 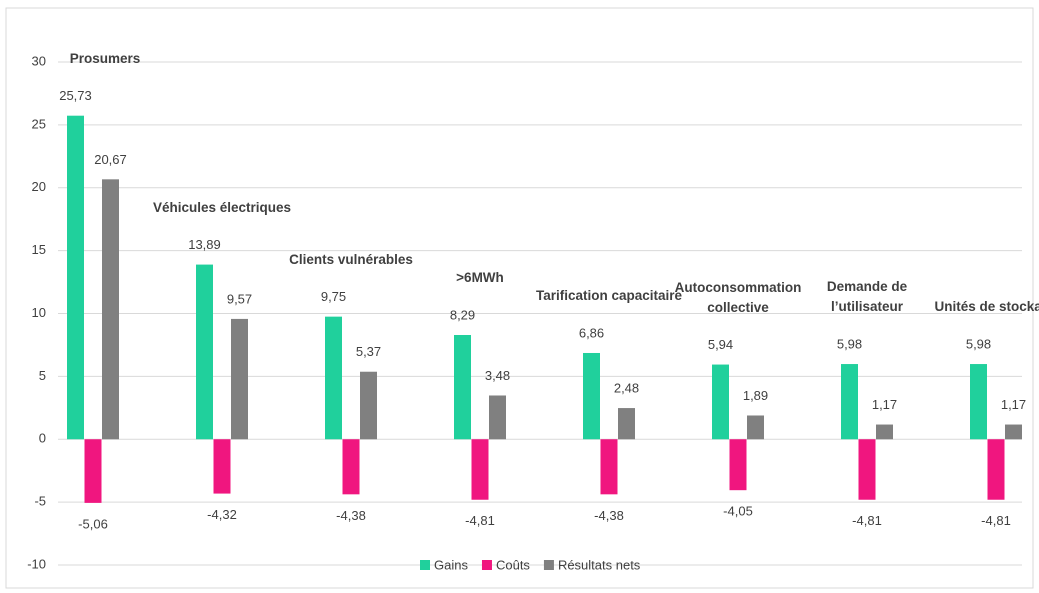 I want to click on data-label: 9,75, so click(x=333, y=296).